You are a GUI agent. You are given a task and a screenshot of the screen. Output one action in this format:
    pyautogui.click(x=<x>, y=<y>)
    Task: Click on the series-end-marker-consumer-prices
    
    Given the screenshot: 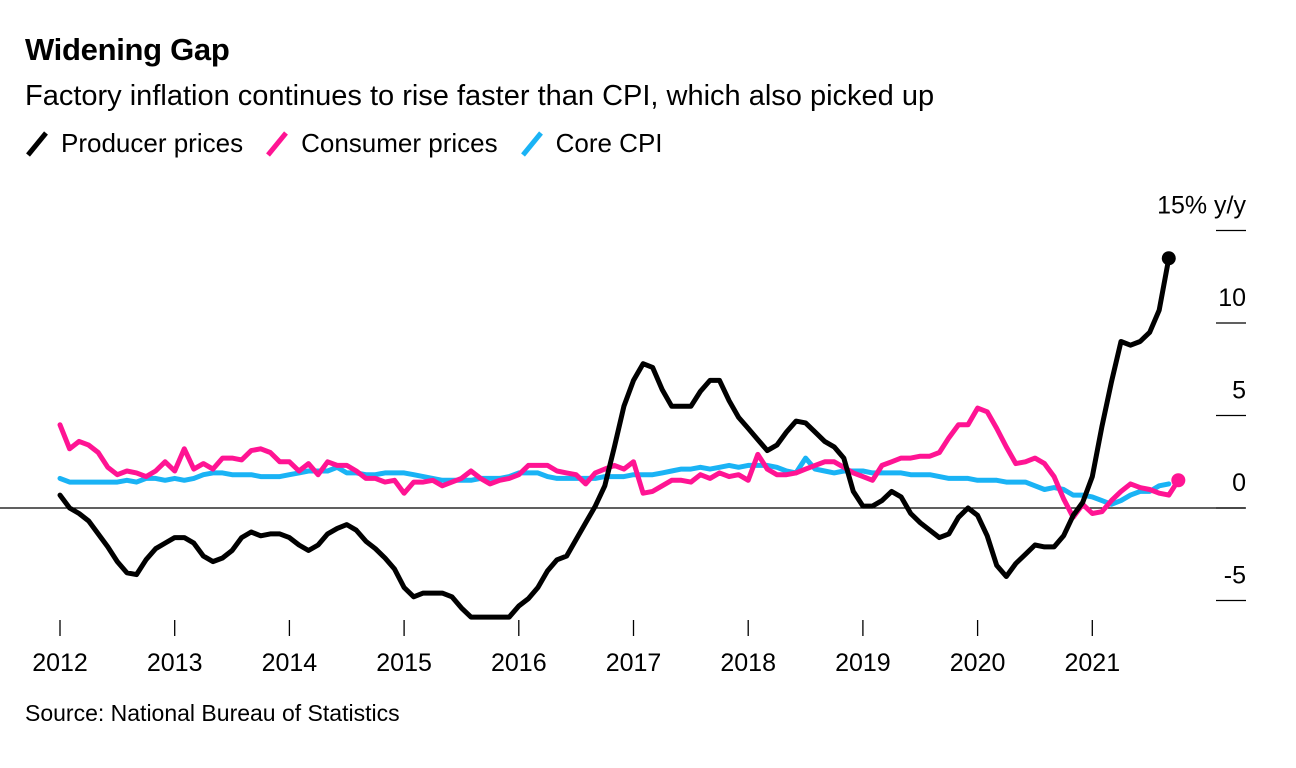 What is the action you would take?
    pyautogui.click(x=1178, y=480)
    